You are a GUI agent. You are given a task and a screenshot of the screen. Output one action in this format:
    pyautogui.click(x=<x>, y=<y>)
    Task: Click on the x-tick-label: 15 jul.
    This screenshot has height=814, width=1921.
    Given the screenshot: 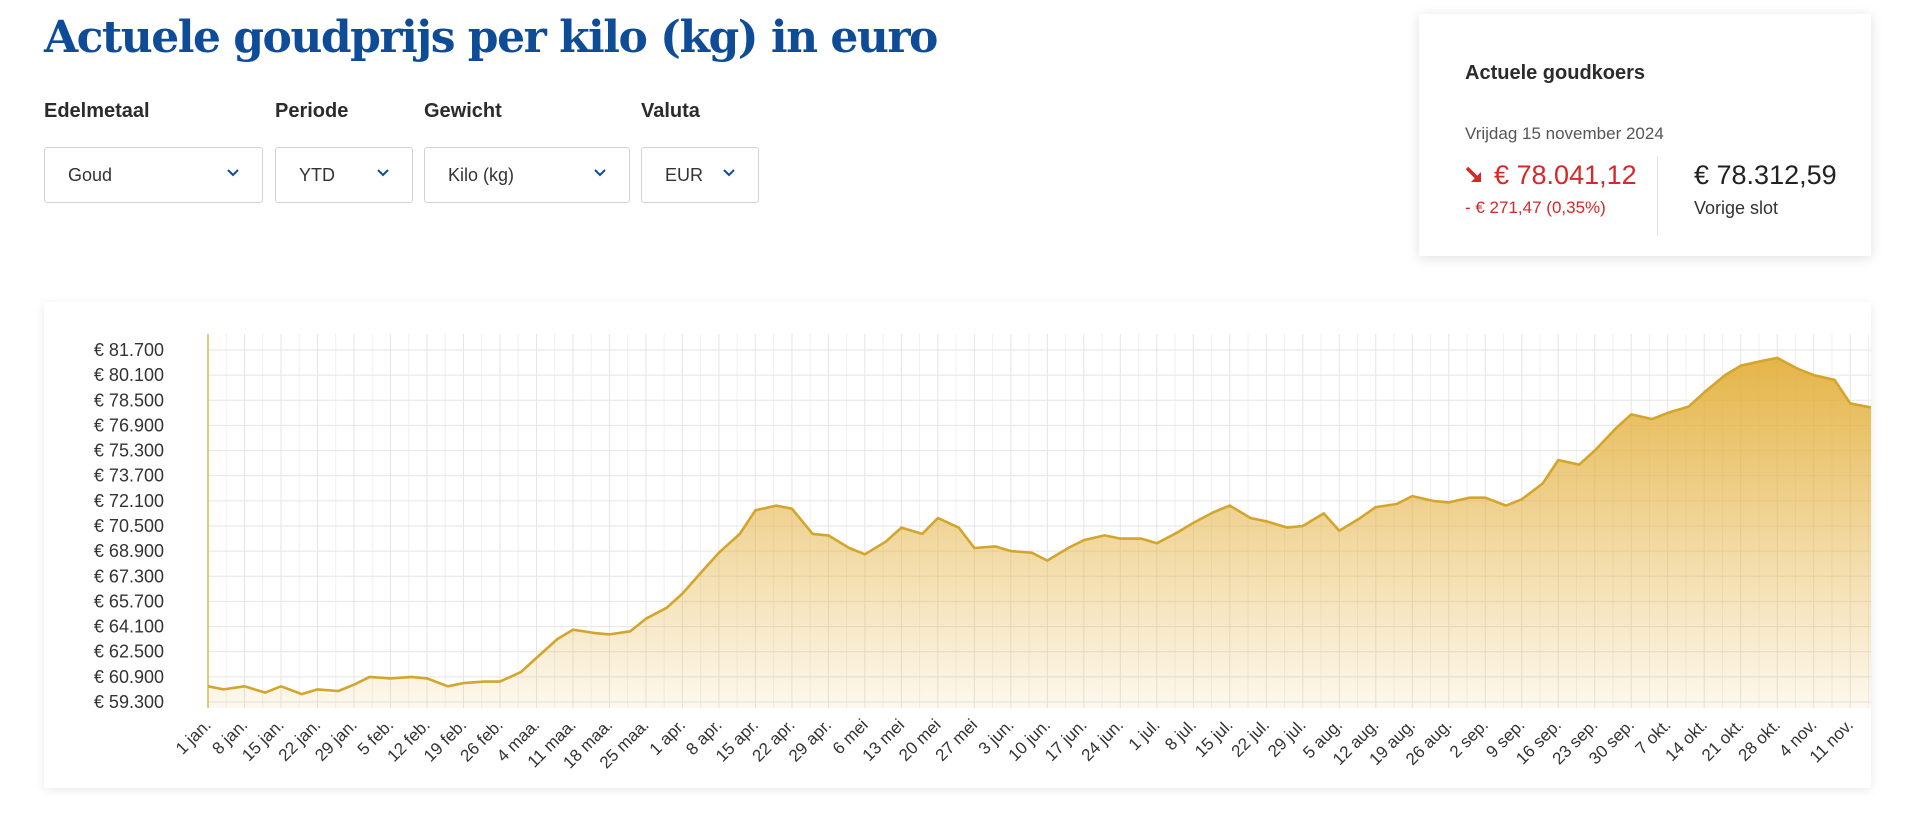 What is the action you would take?
    pyautogui.click(x=1214, y=738)
    